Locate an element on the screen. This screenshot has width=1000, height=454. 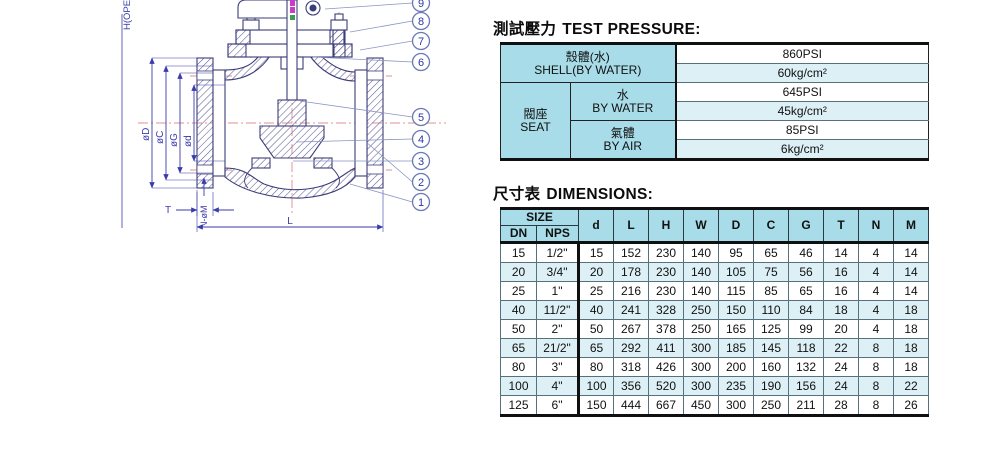
col-header-h: H is located at coordinates (666, 225).